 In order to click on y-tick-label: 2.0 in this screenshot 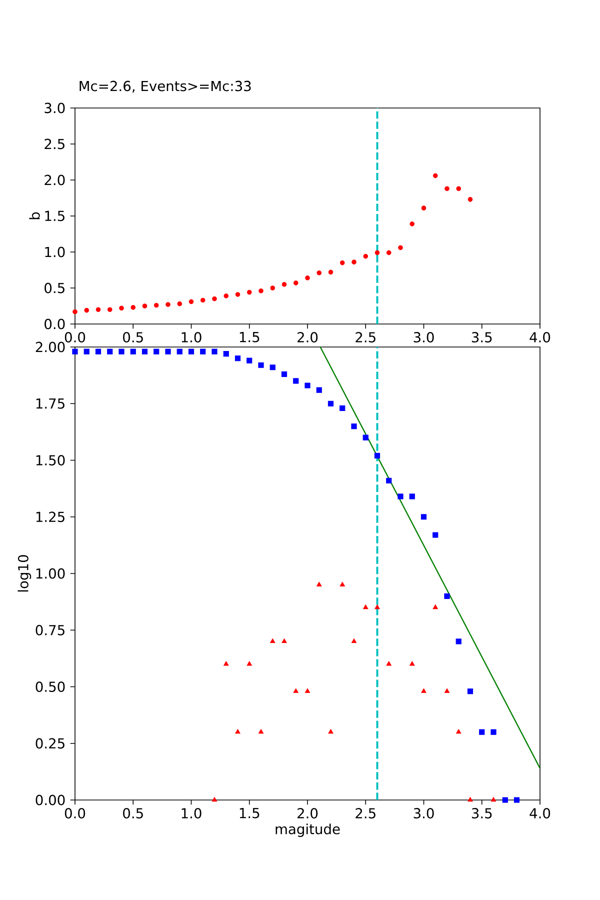, I will do `click(54, 180)`.